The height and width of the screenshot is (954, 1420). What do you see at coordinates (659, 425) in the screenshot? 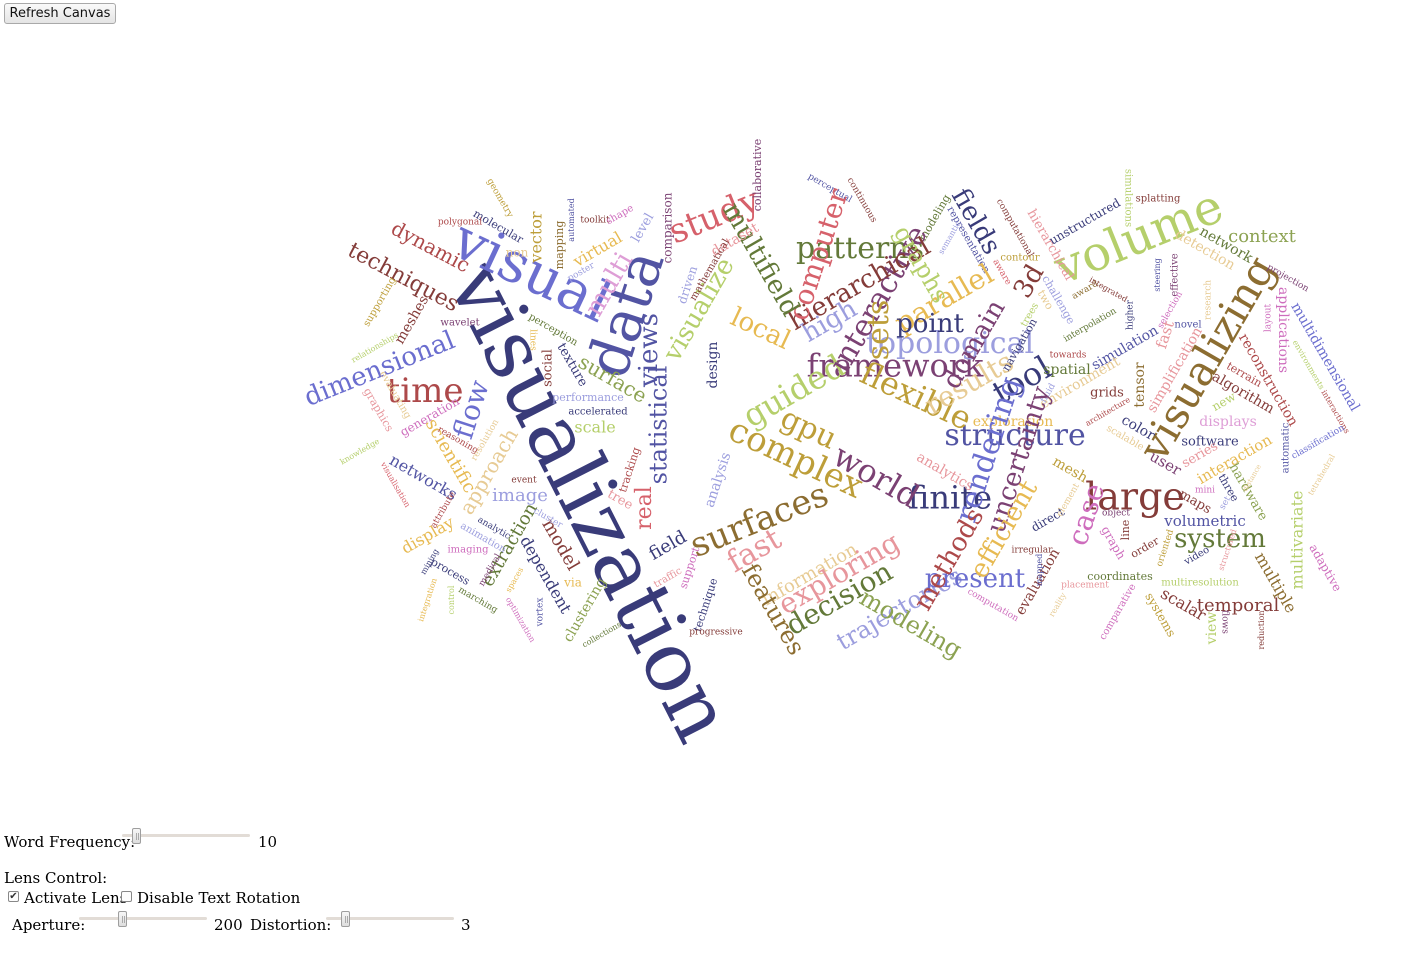
I see `cloud-word: statistical` at bounding box center [659, 425].